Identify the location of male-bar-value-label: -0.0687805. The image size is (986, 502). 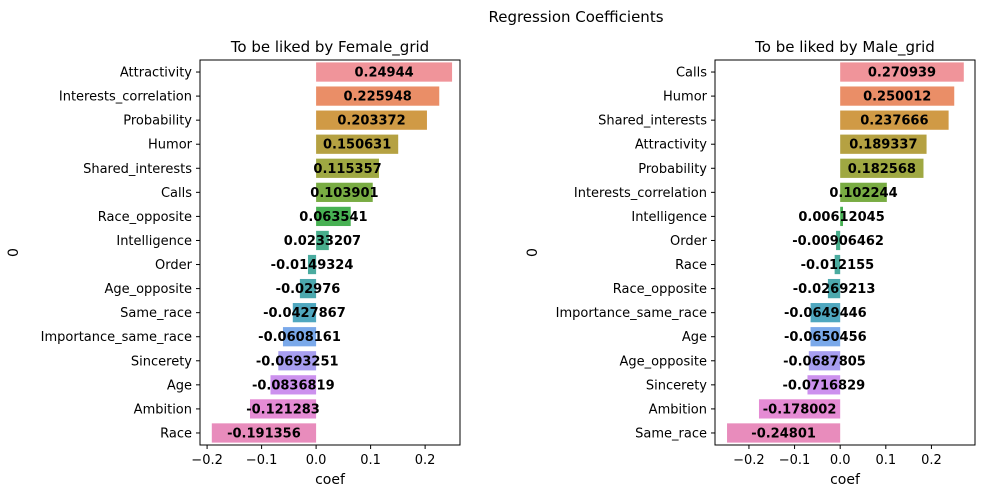
(824, 361).